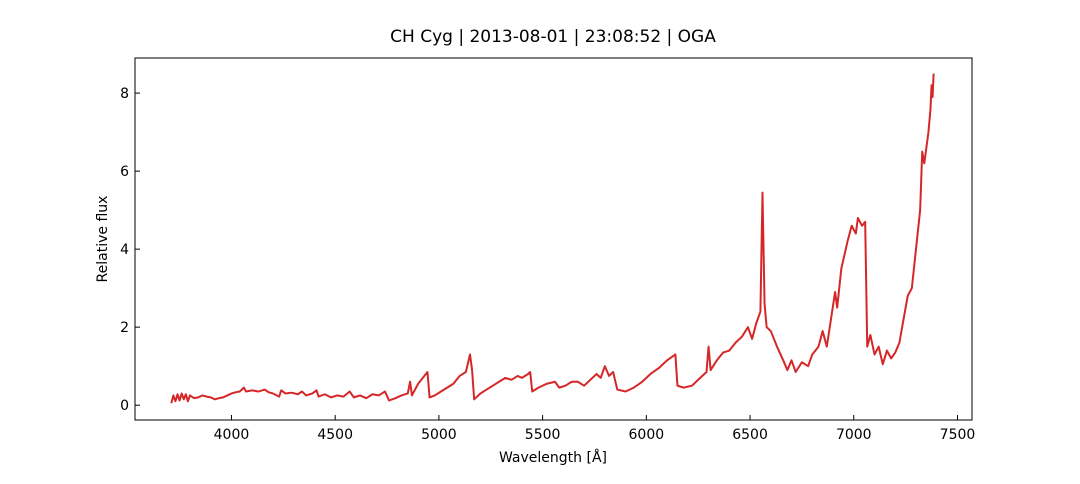  What do you see at coordinates (124, 328) in the screenshot?
I see `y-tick-label: 2` at bounding box center [124, 328].